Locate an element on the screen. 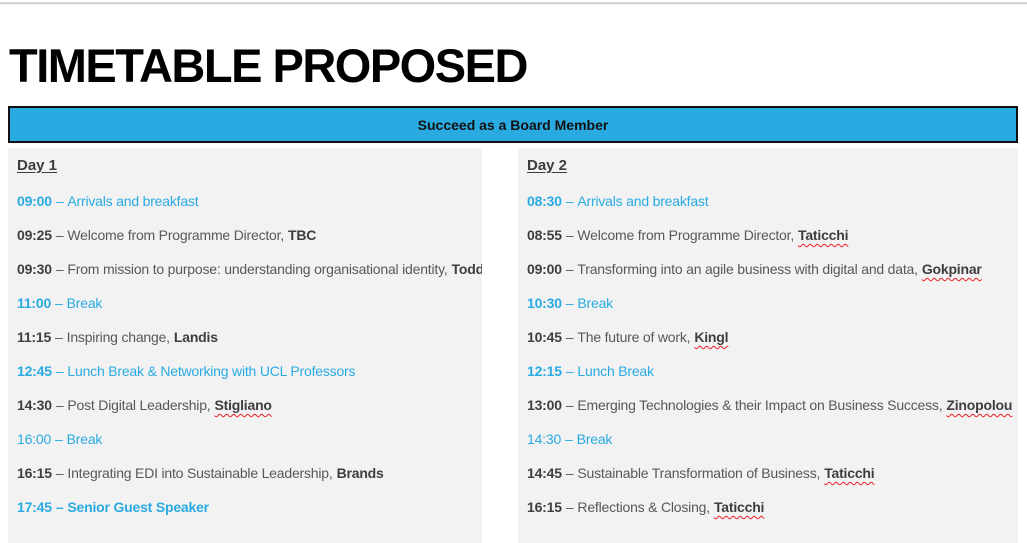 Image resolution: width=1027 pixels, height=543 pixels. row-speaker-name: Gokpinar is located at coordinates (951, 269).